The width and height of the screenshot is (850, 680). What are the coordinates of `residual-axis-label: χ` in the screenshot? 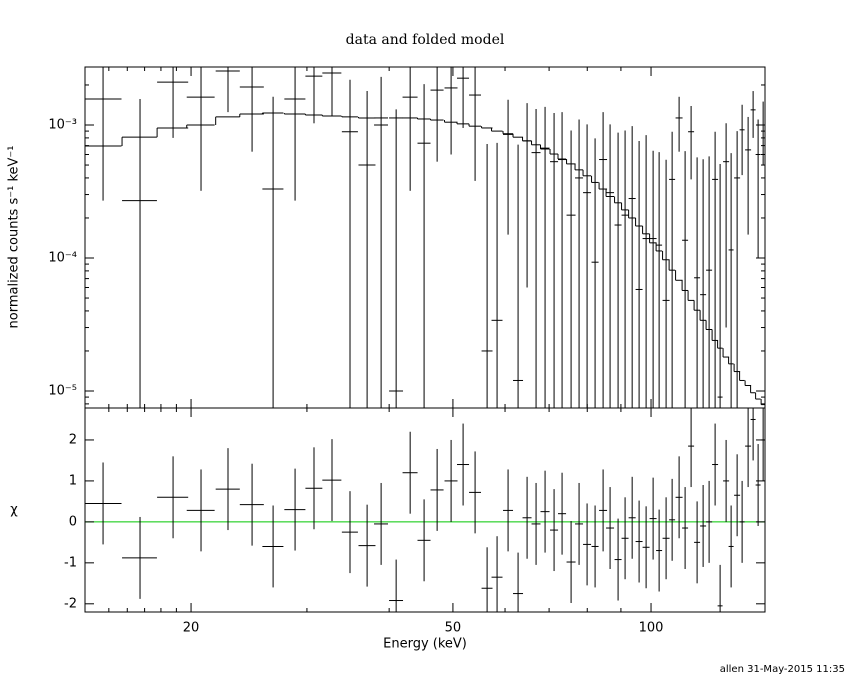 It's located at (14, 510).